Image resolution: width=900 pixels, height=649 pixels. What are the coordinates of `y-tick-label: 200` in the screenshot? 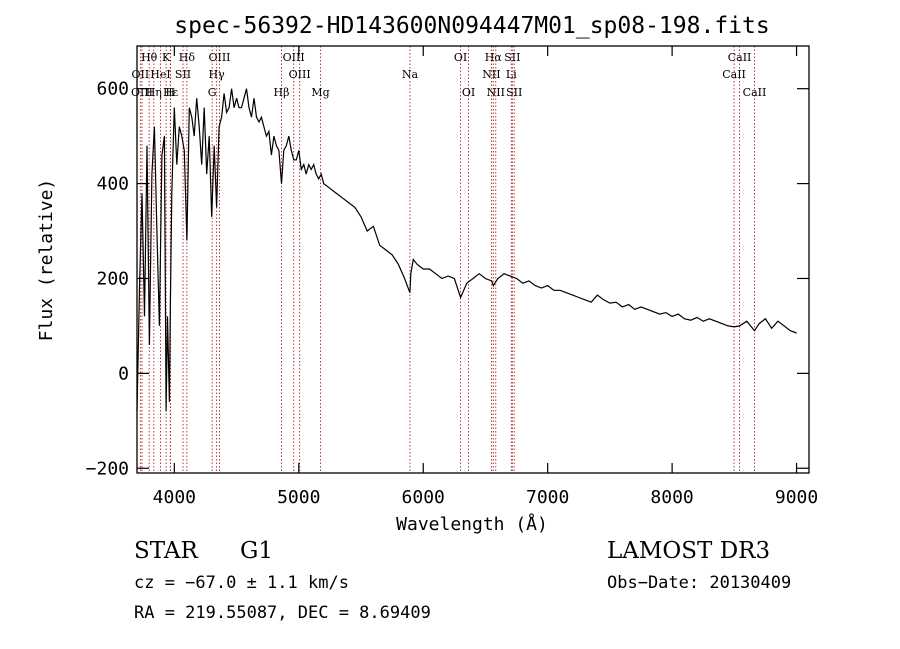 It's located at (112, 278).